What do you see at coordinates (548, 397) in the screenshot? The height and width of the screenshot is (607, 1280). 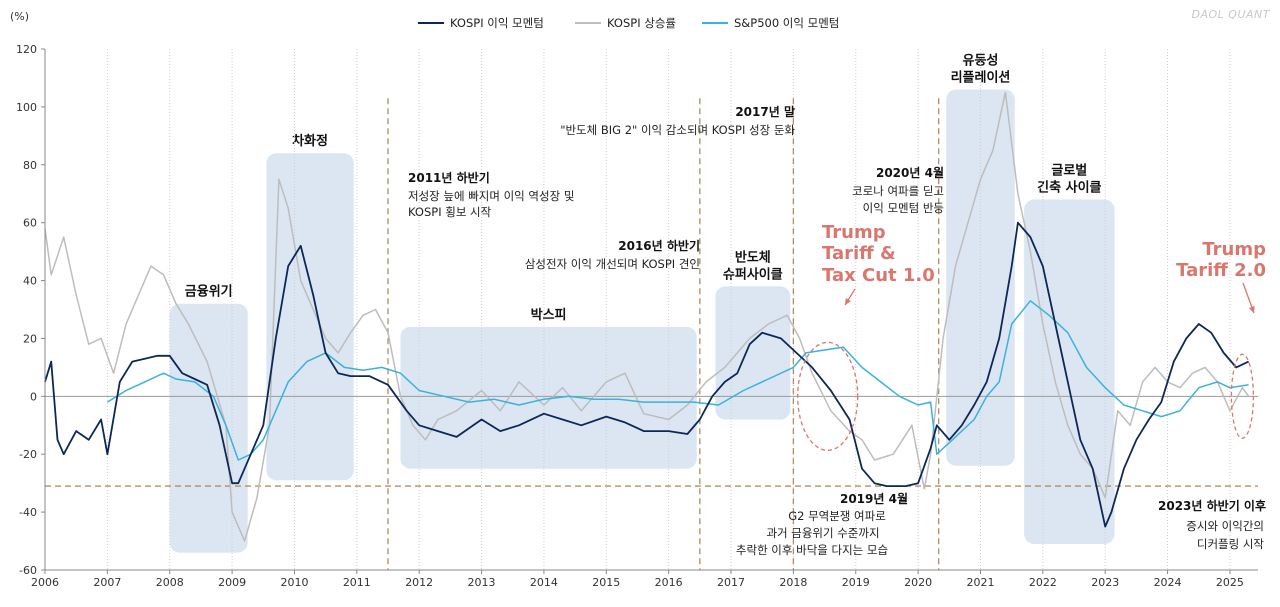 I see `region-boxpi` at bounding box center [548, 397].